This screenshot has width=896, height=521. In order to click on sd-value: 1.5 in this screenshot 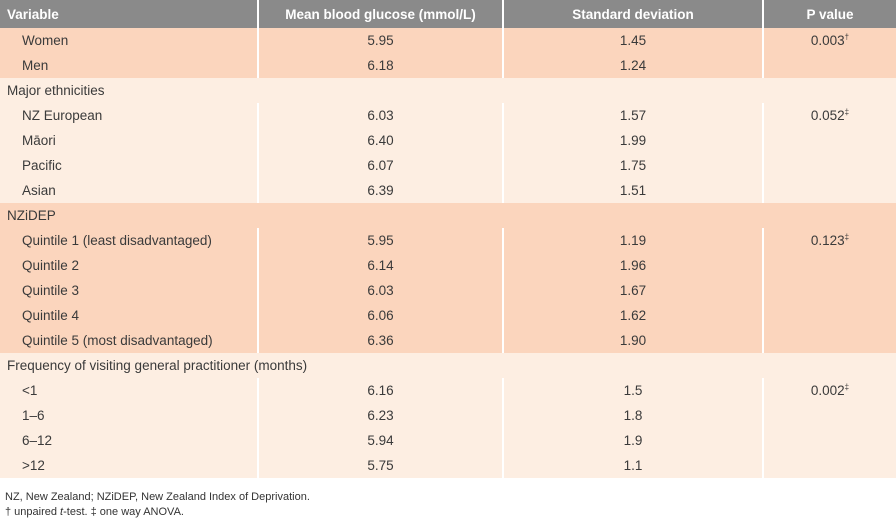, I will do `click(633, 390)`.